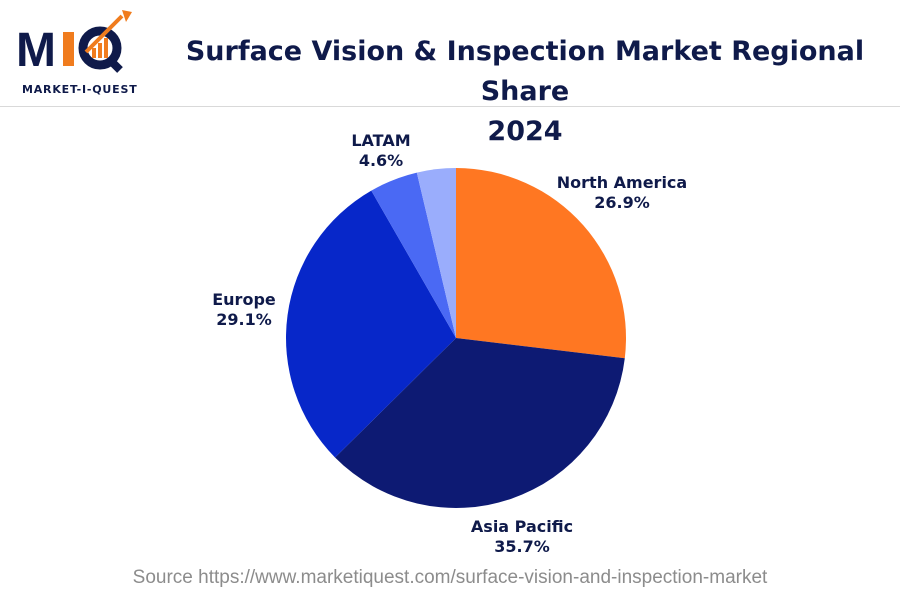 Image resolution: width=900 pixels, height=600 pixels. Describe the element at coordinates (104, 34) in the screenshot. I see `logo-arrow` at that location.